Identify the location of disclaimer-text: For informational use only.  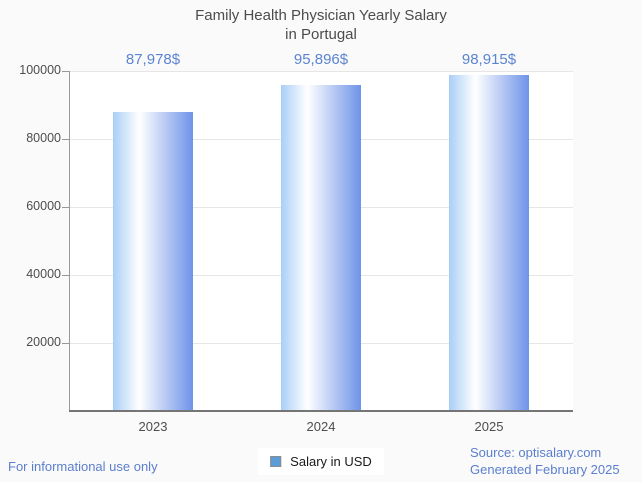
(83, 466).